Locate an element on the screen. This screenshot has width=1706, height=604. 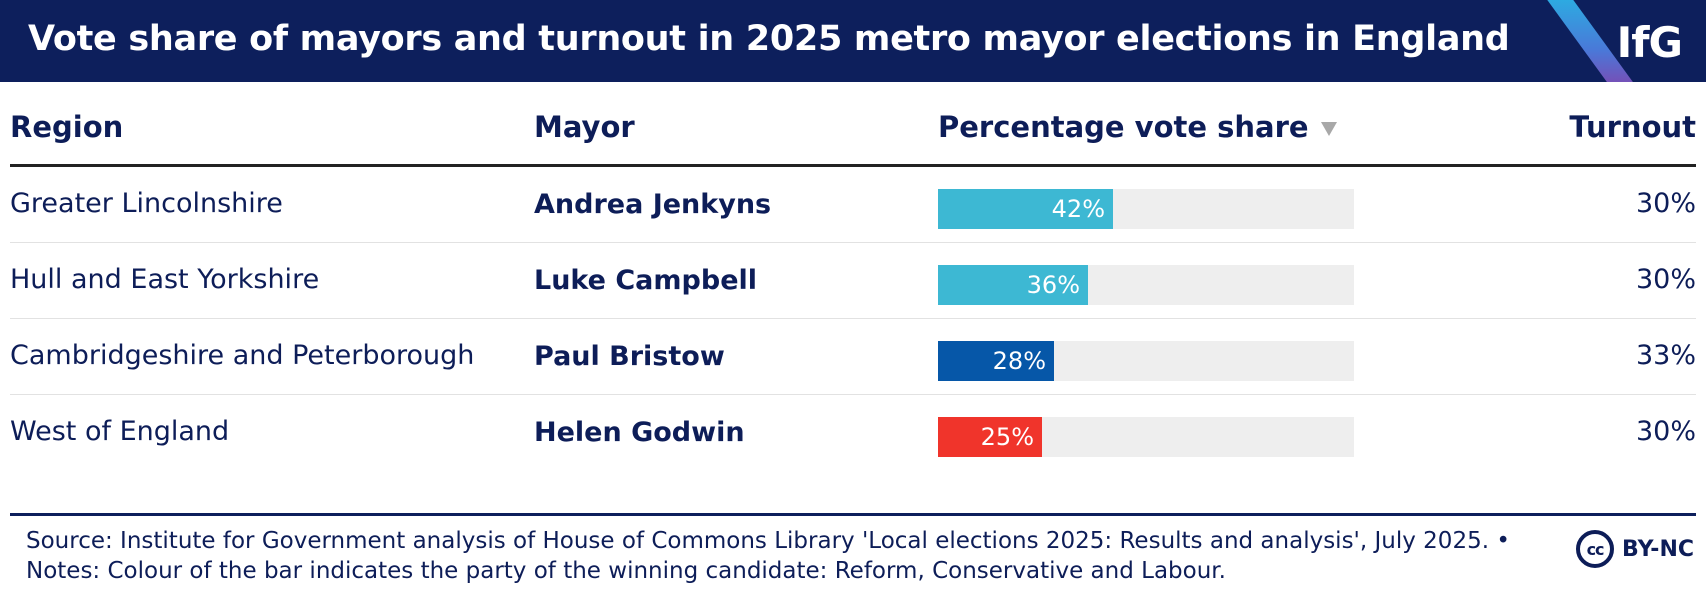
table-row: West of England Helen Godwin 25% 30% is located at coordinates (853, 433).